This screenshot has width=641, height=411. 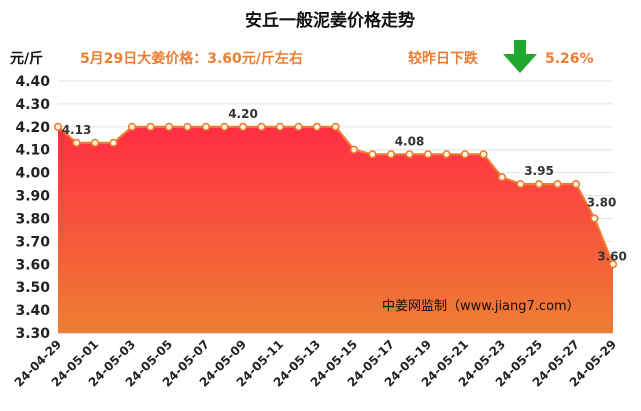 What do you see at coordinates (32, 334) in the screenshot?
I see `y-tick-label: 3.30` at bounding box center [32, 334].